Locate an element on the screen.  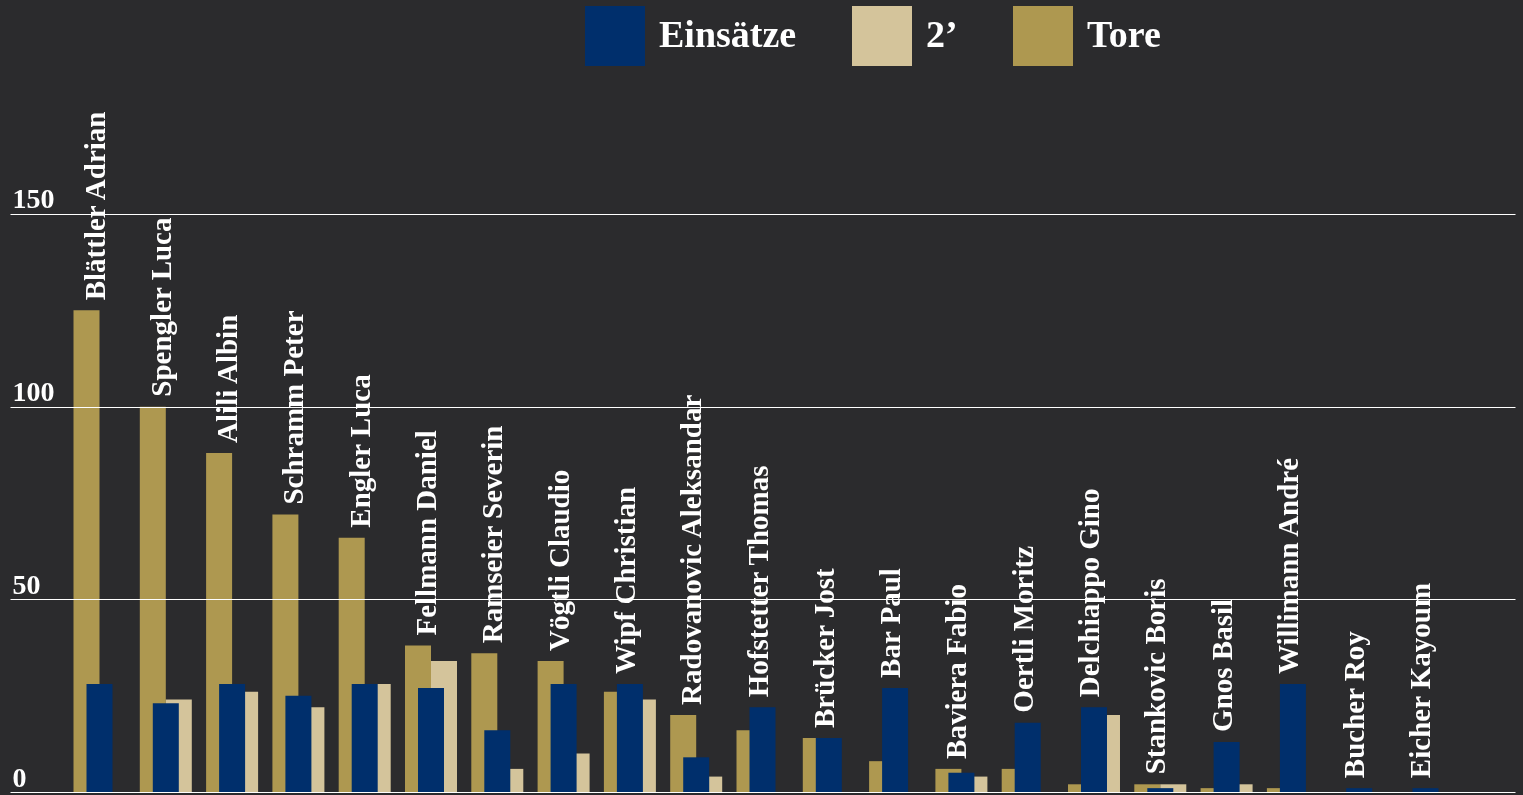
legend-label: Einsätze is located at coordinates (728, 34).